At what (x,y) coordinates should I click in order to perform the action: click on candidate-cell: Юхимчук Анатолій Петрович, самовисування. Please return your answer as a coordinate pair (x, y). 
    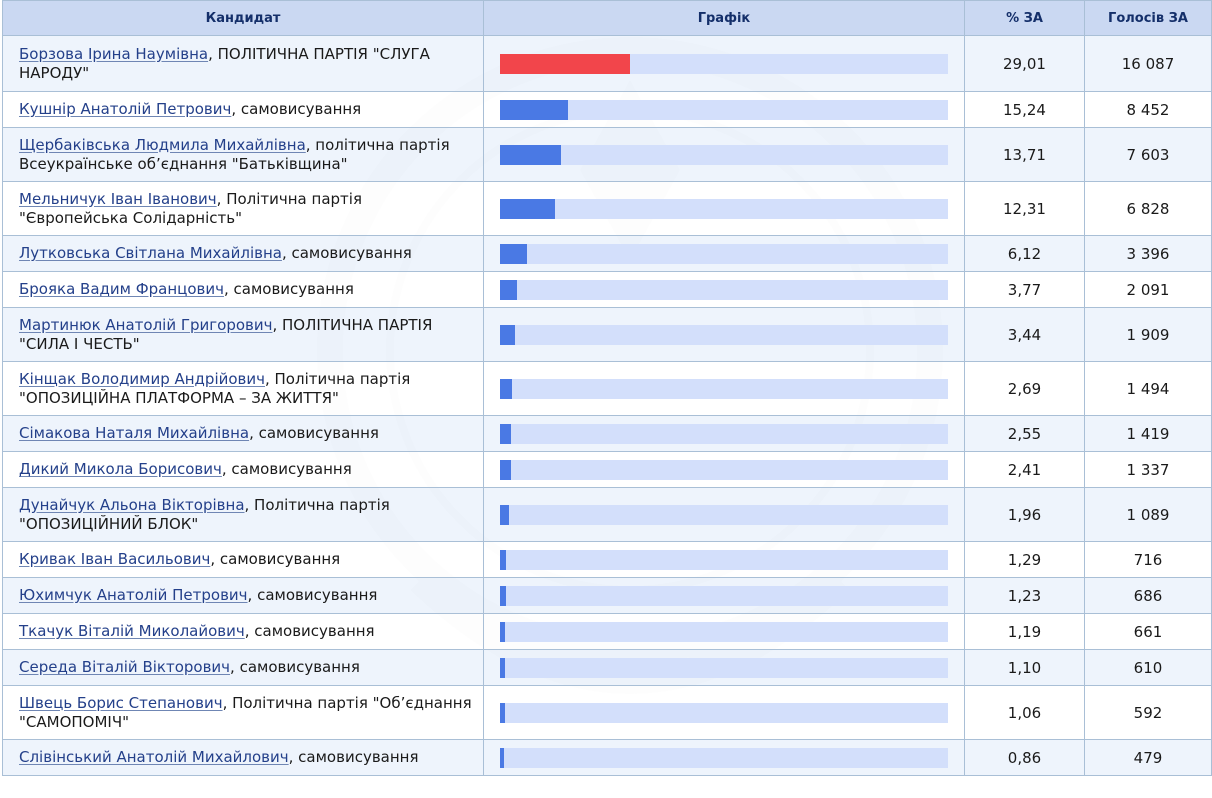
    Looking at the image, I should click on (243, 595).